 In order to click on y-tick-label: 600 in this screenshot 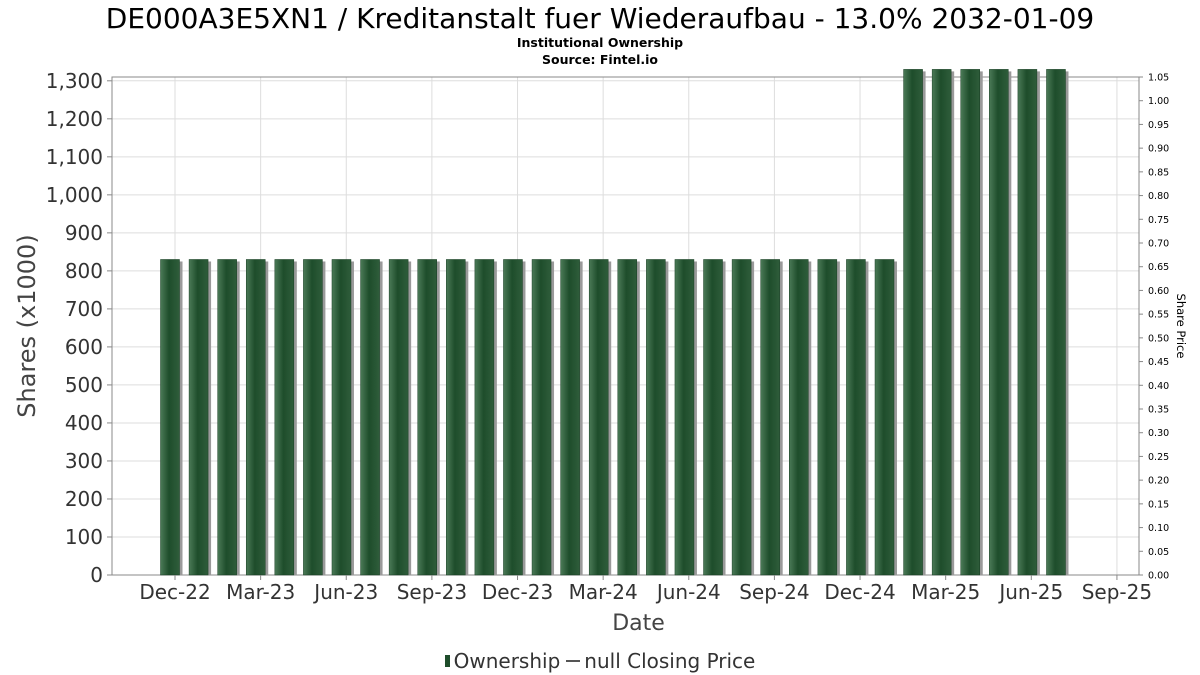, I will do `click(84, 347)`.